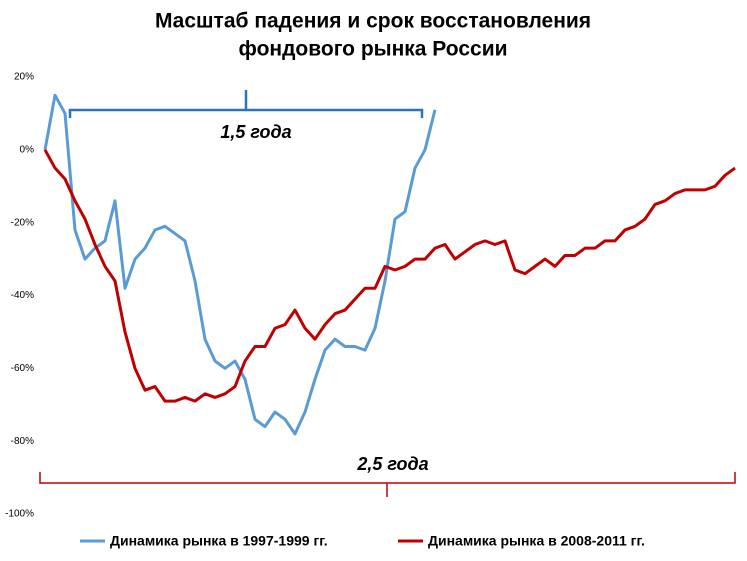 The width and height of the screenshot is (747, 561). Describe the element at coordinates (24, 77) in the screenshot. I see `y-tick-label: 20%` at that location.